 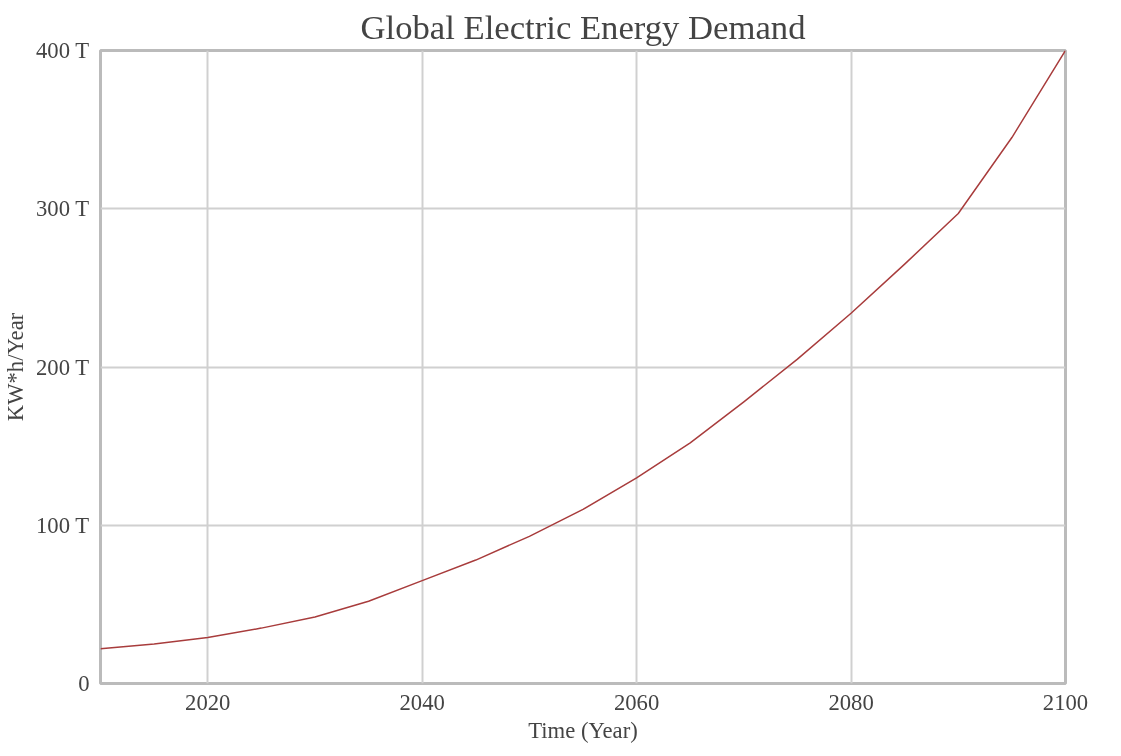 I want to click on x-tick-label: 2040, so click(x=422, y=702).